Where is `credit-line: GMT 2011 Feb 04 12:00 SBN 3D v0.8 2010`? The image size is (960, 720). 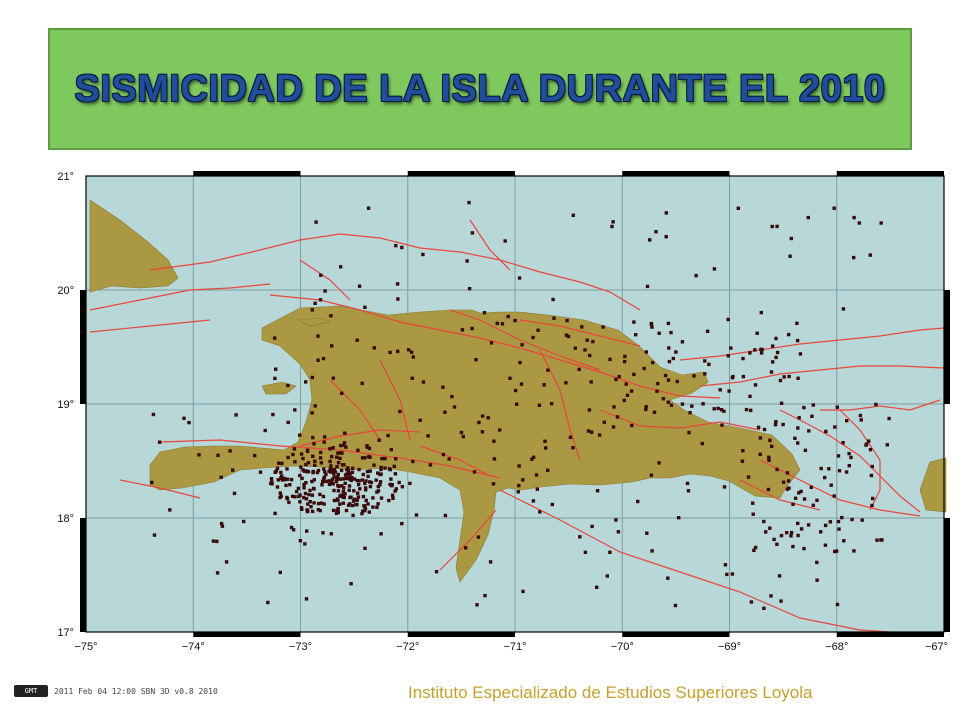
credit-line: GMT 2011 Feb 04 12:00 SBN 3D v0.8 2010 is located at coordinates (116, 691).